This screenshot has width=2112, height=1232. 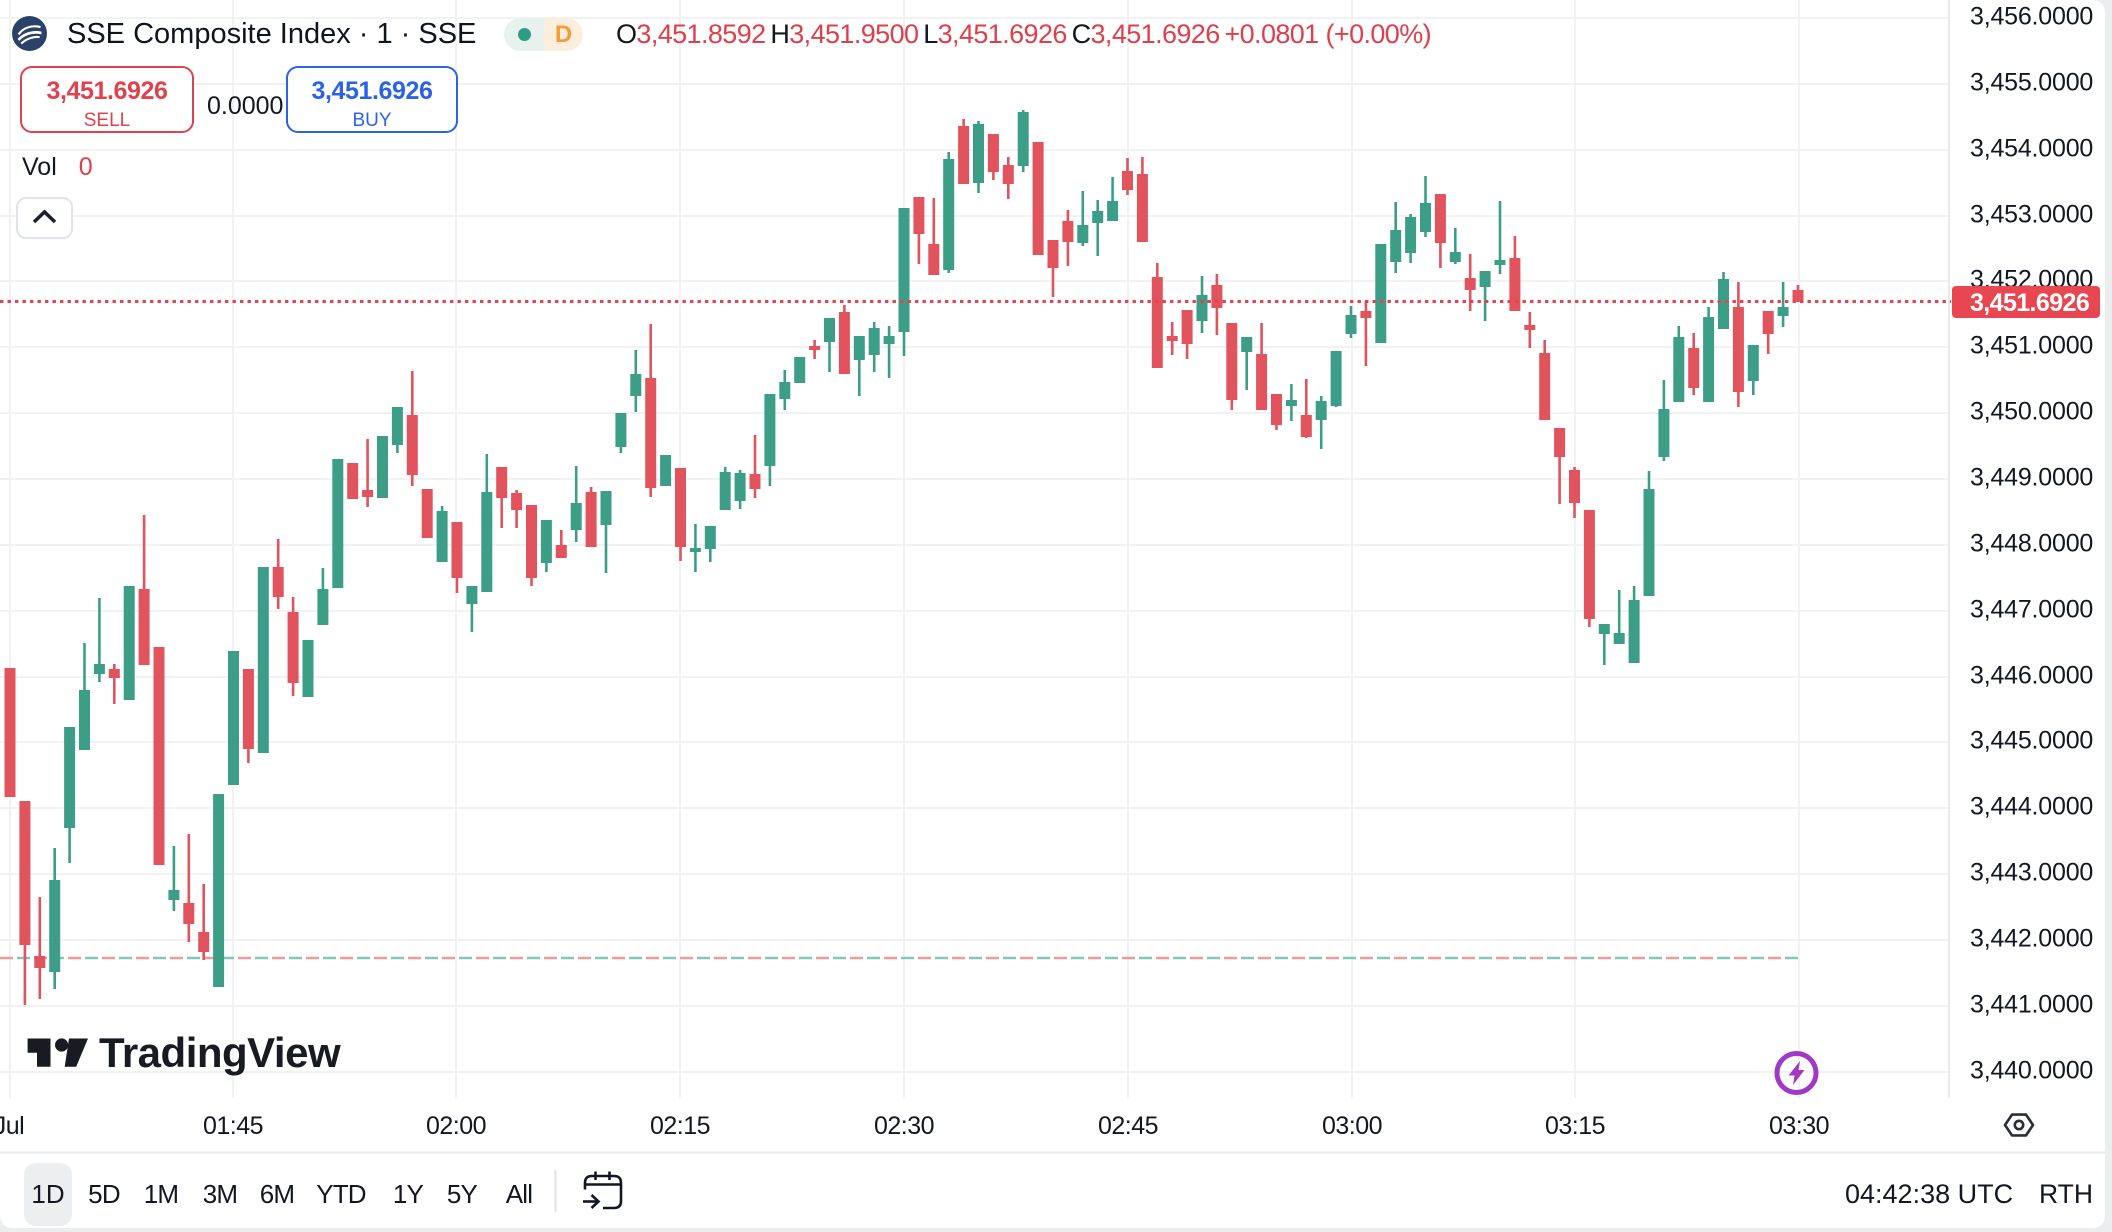 What do you see at coordinates (1575, 1126) in the screenshot?
I see `svg-text: 03:15` at bounding box center [1575, 1126].